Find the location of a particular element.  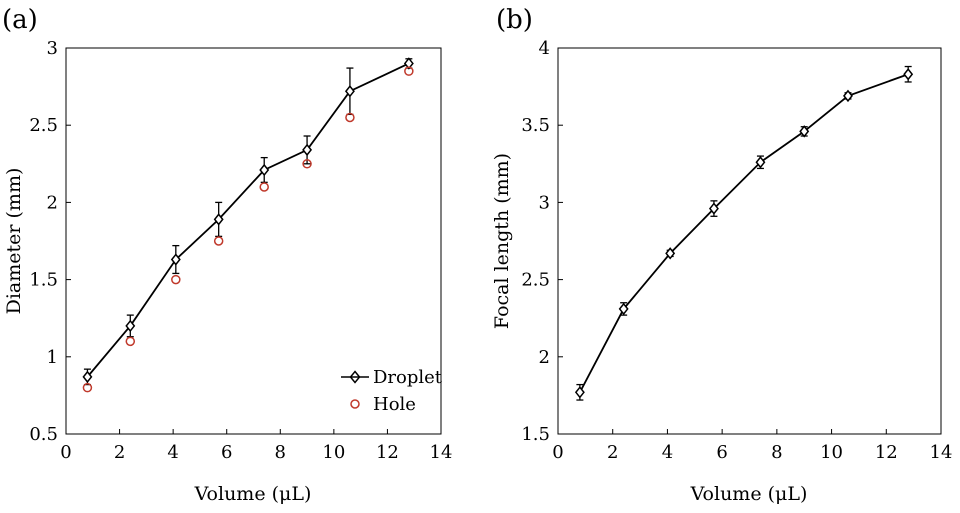

y-tick-label: 1 is located at coordinates (52, 357).